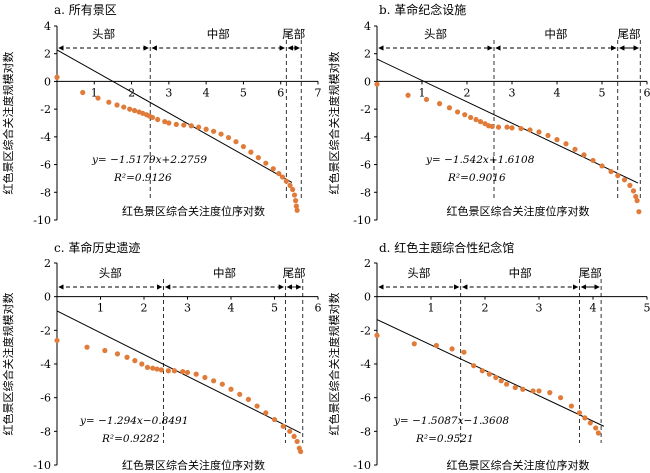  Describe the element at coordinates (444, 439) in the screenshot. I see `r-squared-label: R²=0.9521` at that location.